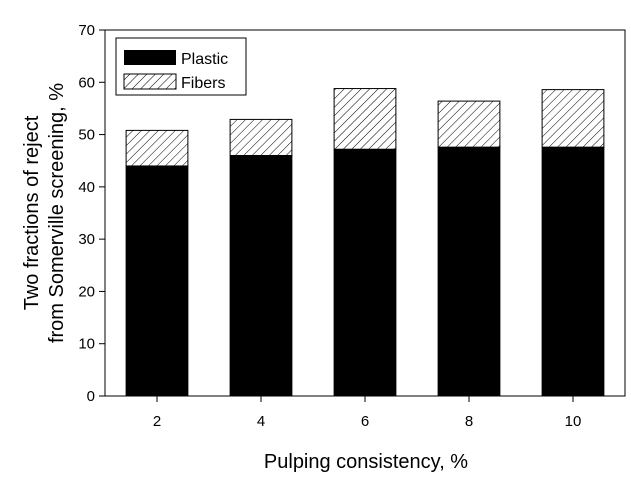  I want to click on y-tick-label: 70, so click(86, 30).